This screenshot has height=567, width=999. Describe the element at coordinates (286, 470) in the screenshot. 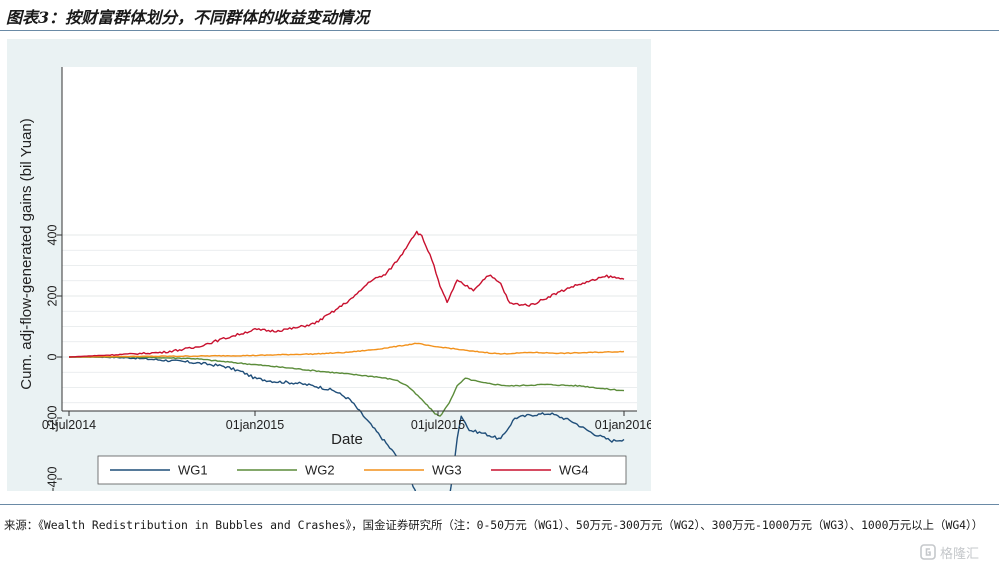

I see `legend-item-wg2: WG2` at that location.